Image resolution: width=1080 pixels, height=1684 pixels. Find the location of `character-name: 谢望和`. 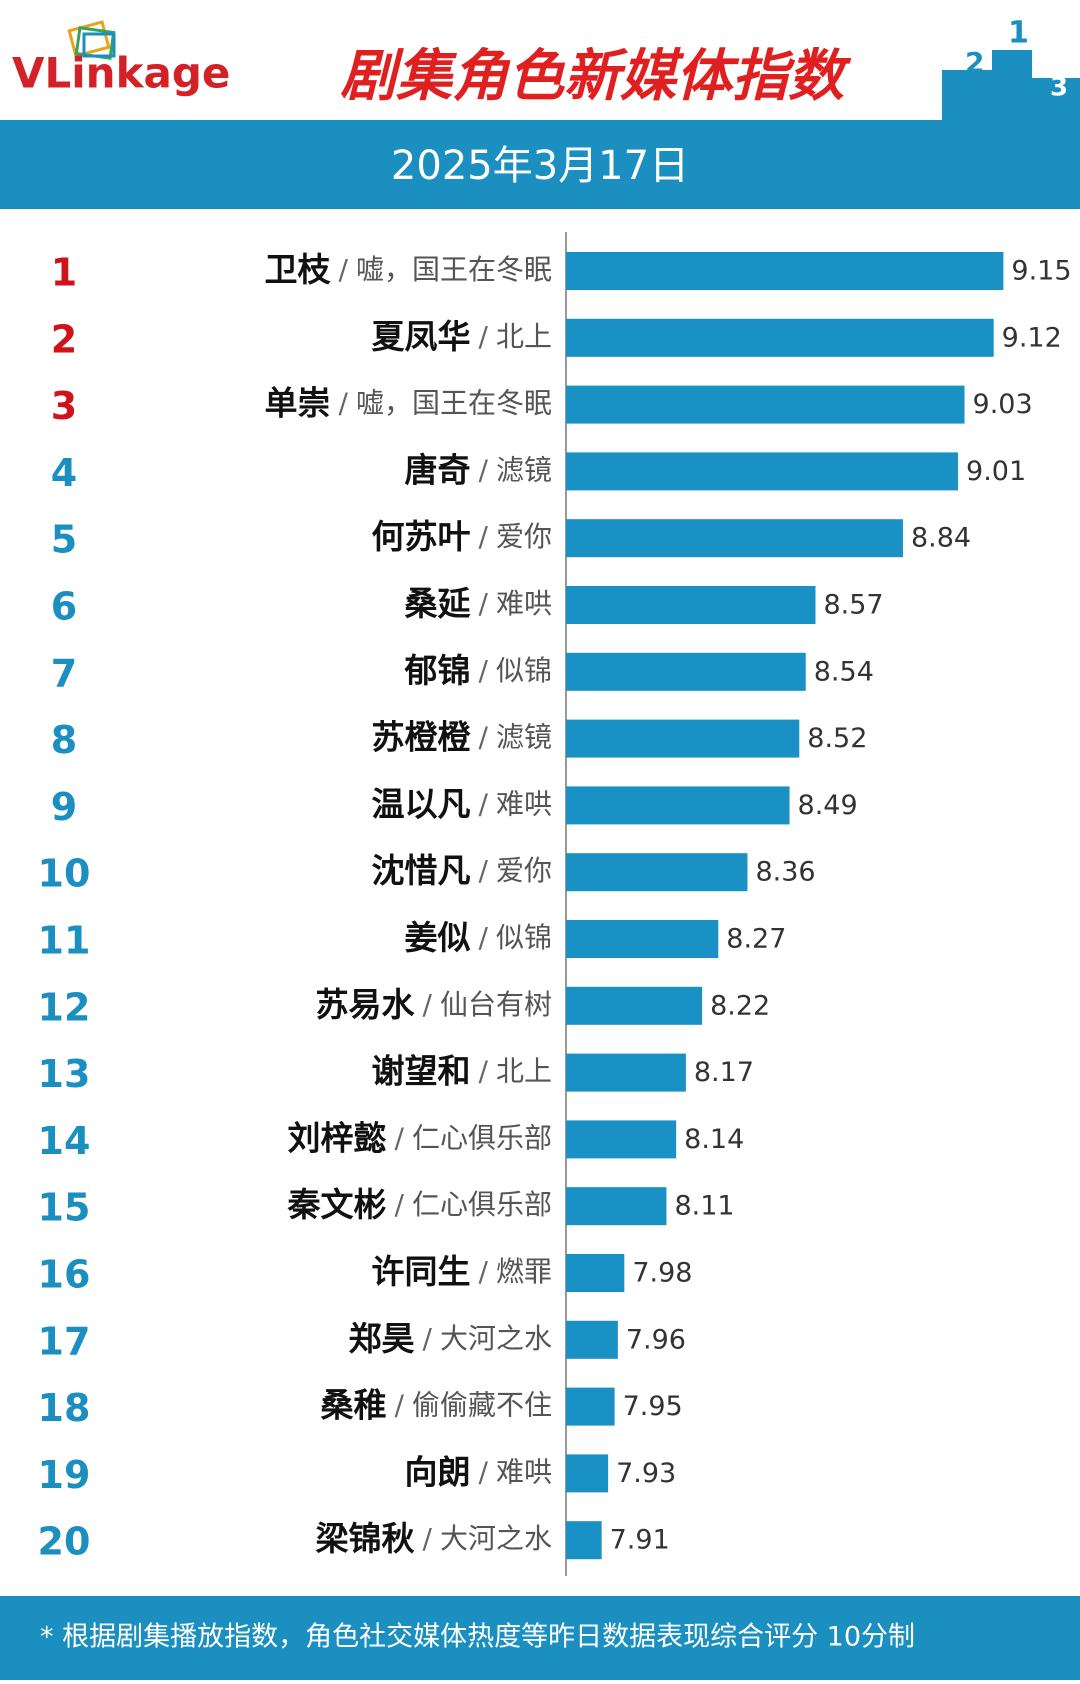

character-name: 谢望和 is located at coordinates (421, 1070).